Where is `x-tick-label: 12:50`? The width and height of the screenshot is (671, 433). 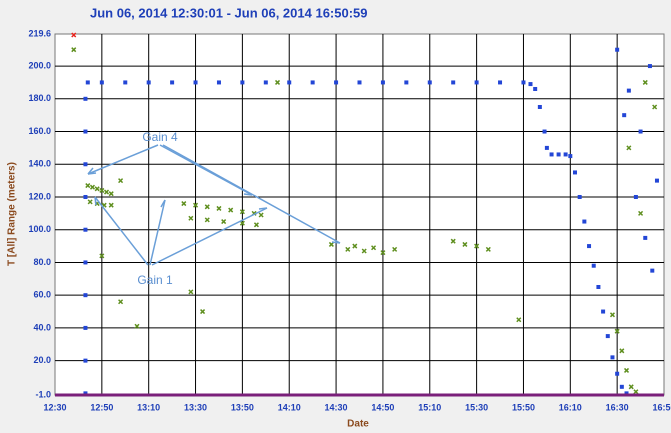
x-tick-label: 12:50 is located at coordinates (101, 407).